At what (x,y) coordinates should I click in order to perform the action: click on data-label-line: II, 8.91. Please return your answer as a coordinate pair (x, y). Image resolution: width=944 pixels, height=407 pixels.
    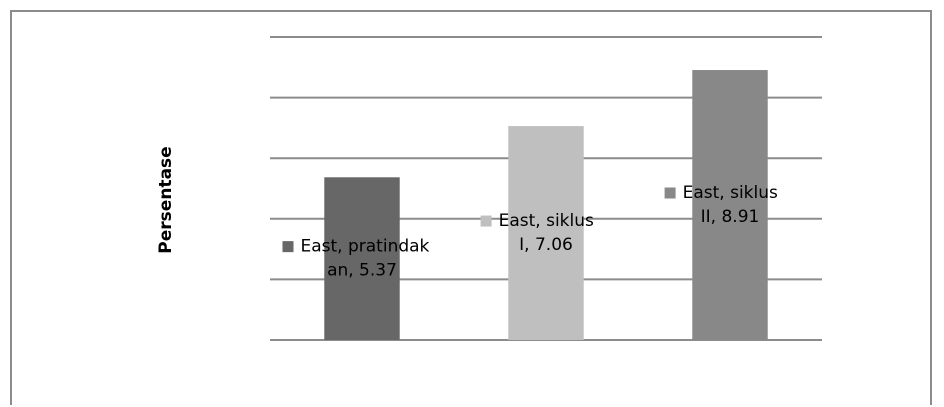
    Looking at the image, I should click on (730, 217).